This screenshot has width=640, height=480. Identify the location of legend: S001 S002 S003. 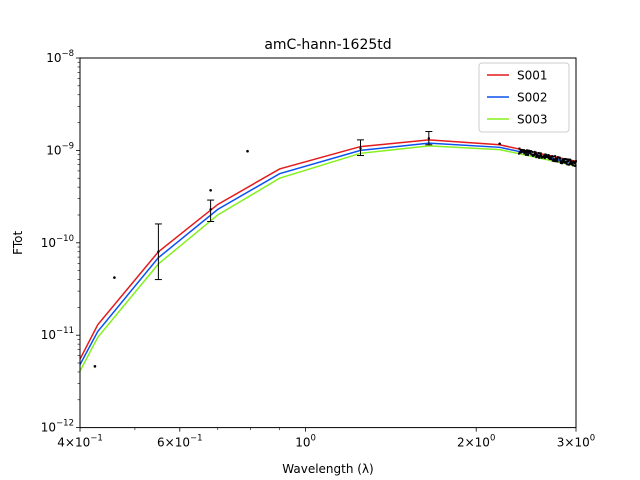
(524, 97).